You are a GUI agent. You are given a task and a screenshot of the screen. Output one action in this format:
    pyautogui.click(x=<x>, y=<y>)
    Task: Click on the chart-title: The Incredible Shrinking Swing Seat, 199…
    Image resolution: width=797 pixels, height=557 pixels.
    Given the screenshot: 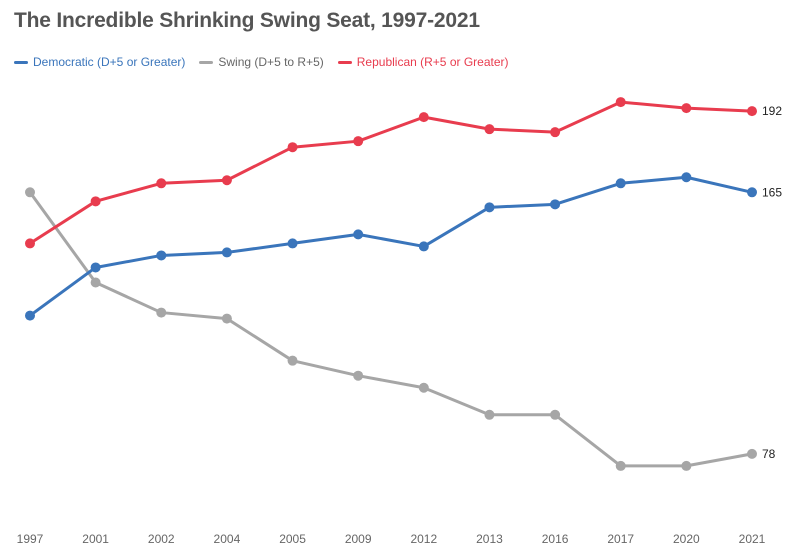 What is the action you would take?
    pyautogui.click(x=247, y=20)
    